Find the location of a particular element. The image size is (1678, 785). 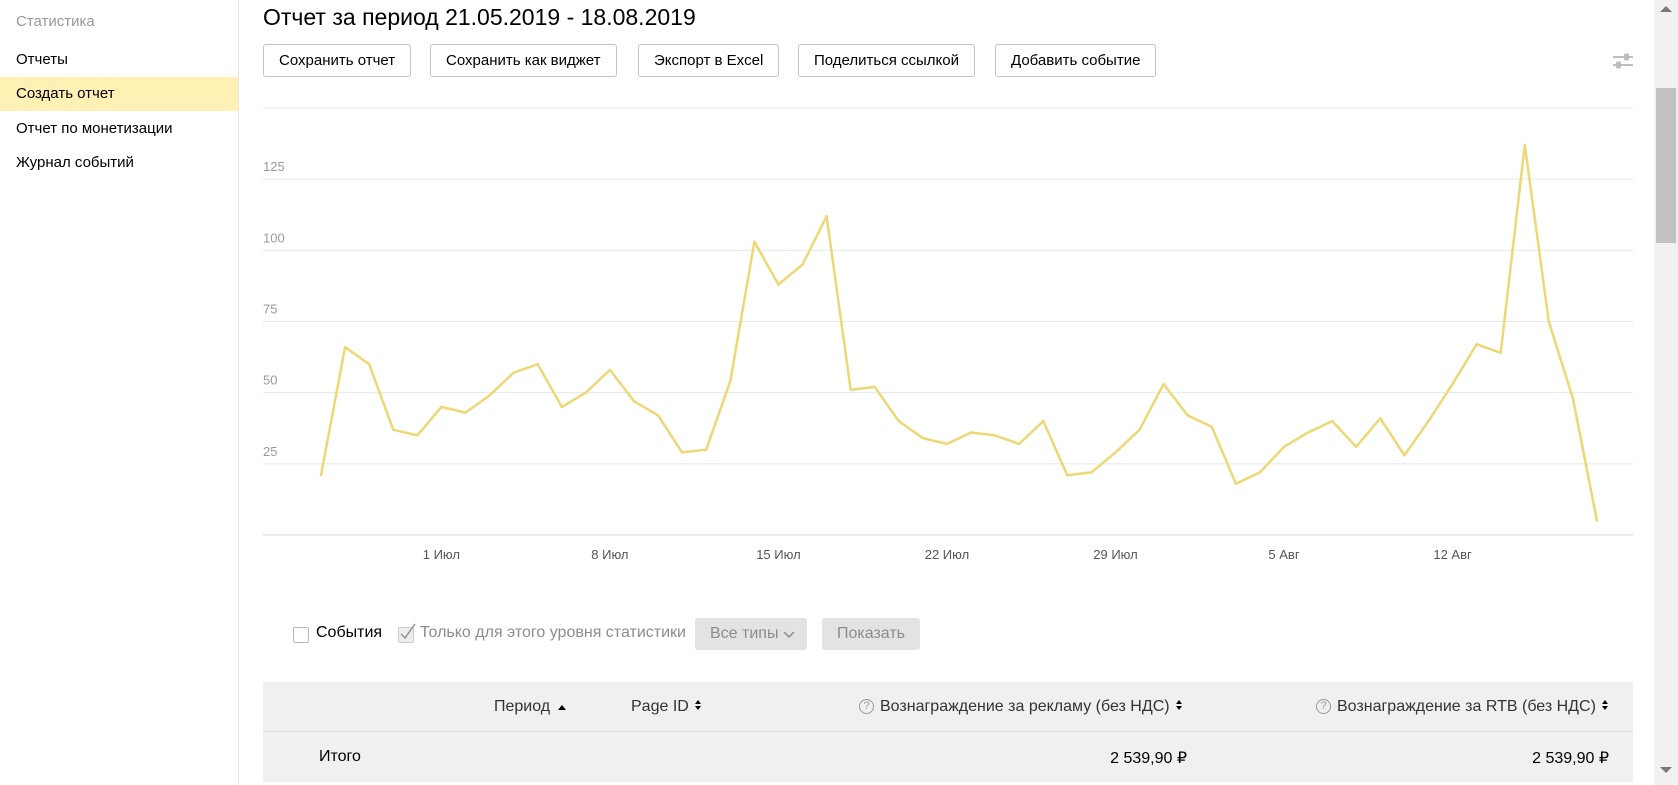

export-excel-button: Экспорт в Excel is located at coordinates (709, 60).